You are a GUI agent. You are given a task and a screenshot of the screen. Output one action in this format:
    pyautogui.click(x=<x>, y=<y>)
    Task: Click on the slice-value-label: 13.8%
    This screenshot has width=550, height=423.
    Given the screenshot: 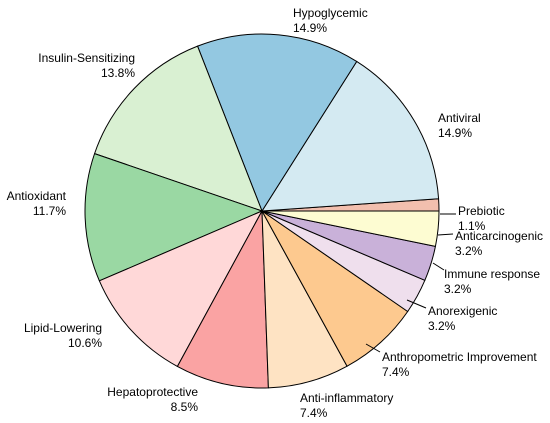 What is the action you would take?
    pyautogui.click(x=118, y=73)
    